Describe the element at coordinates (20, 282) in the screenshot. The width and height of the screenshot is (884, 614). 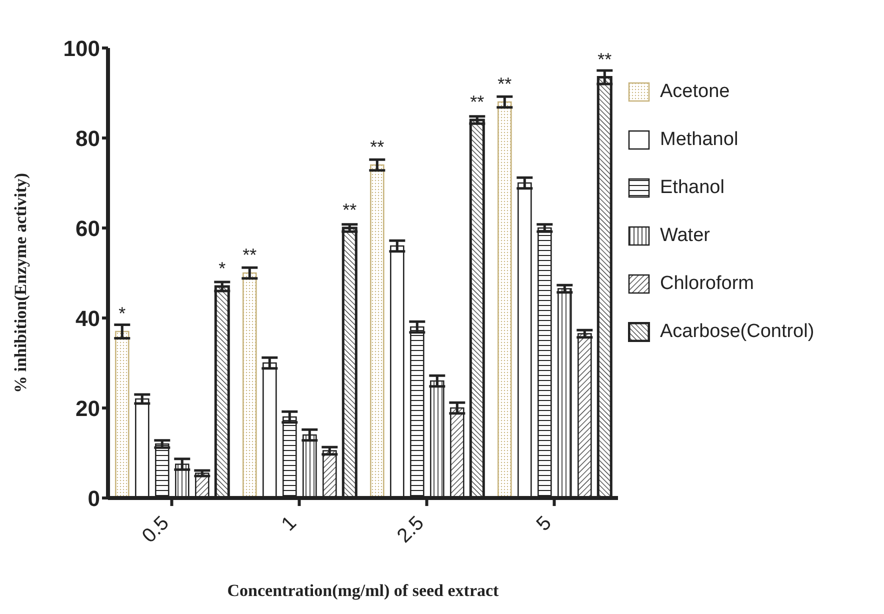
I see `y-axis-title: % inhibition(Enzyme activity)` at that location.